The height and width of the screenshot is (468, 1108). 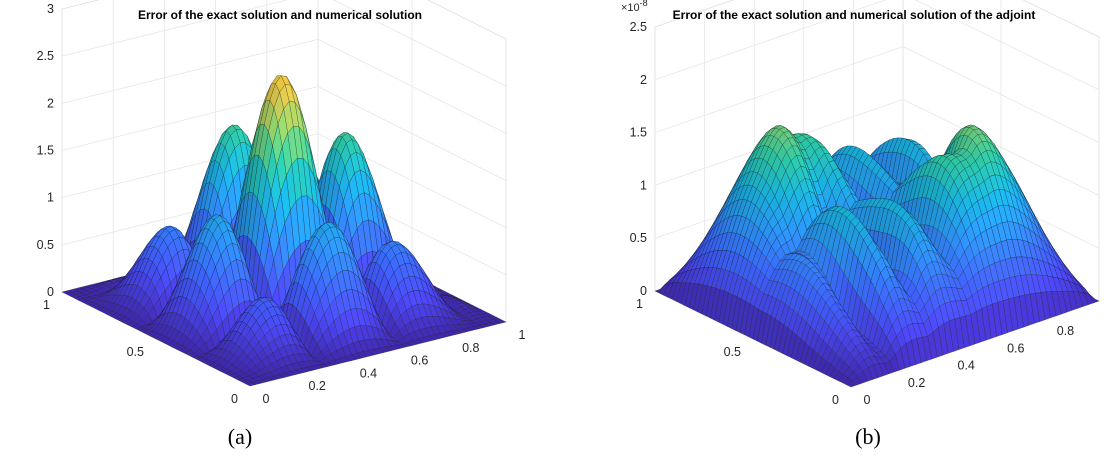 What do you see at coordinates (634, 7) in the screenshot?
I see `z-exponent-label: ×10⁻⁸` at bounding box center [634, 7].